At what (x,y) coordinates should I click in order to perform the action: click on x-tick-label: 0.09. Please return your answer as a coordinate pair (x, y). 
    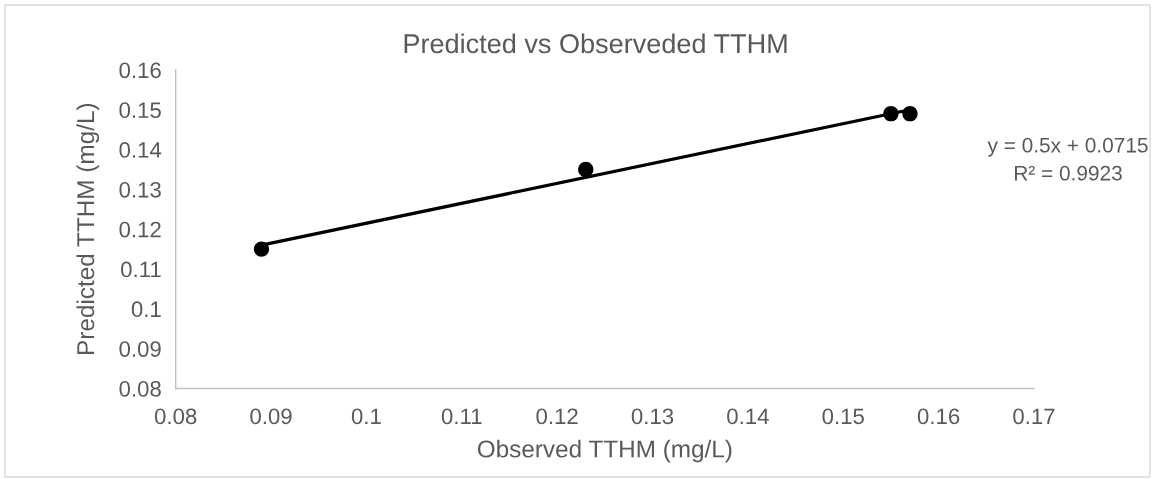
    Looking at the image, I should click on (271, 416).